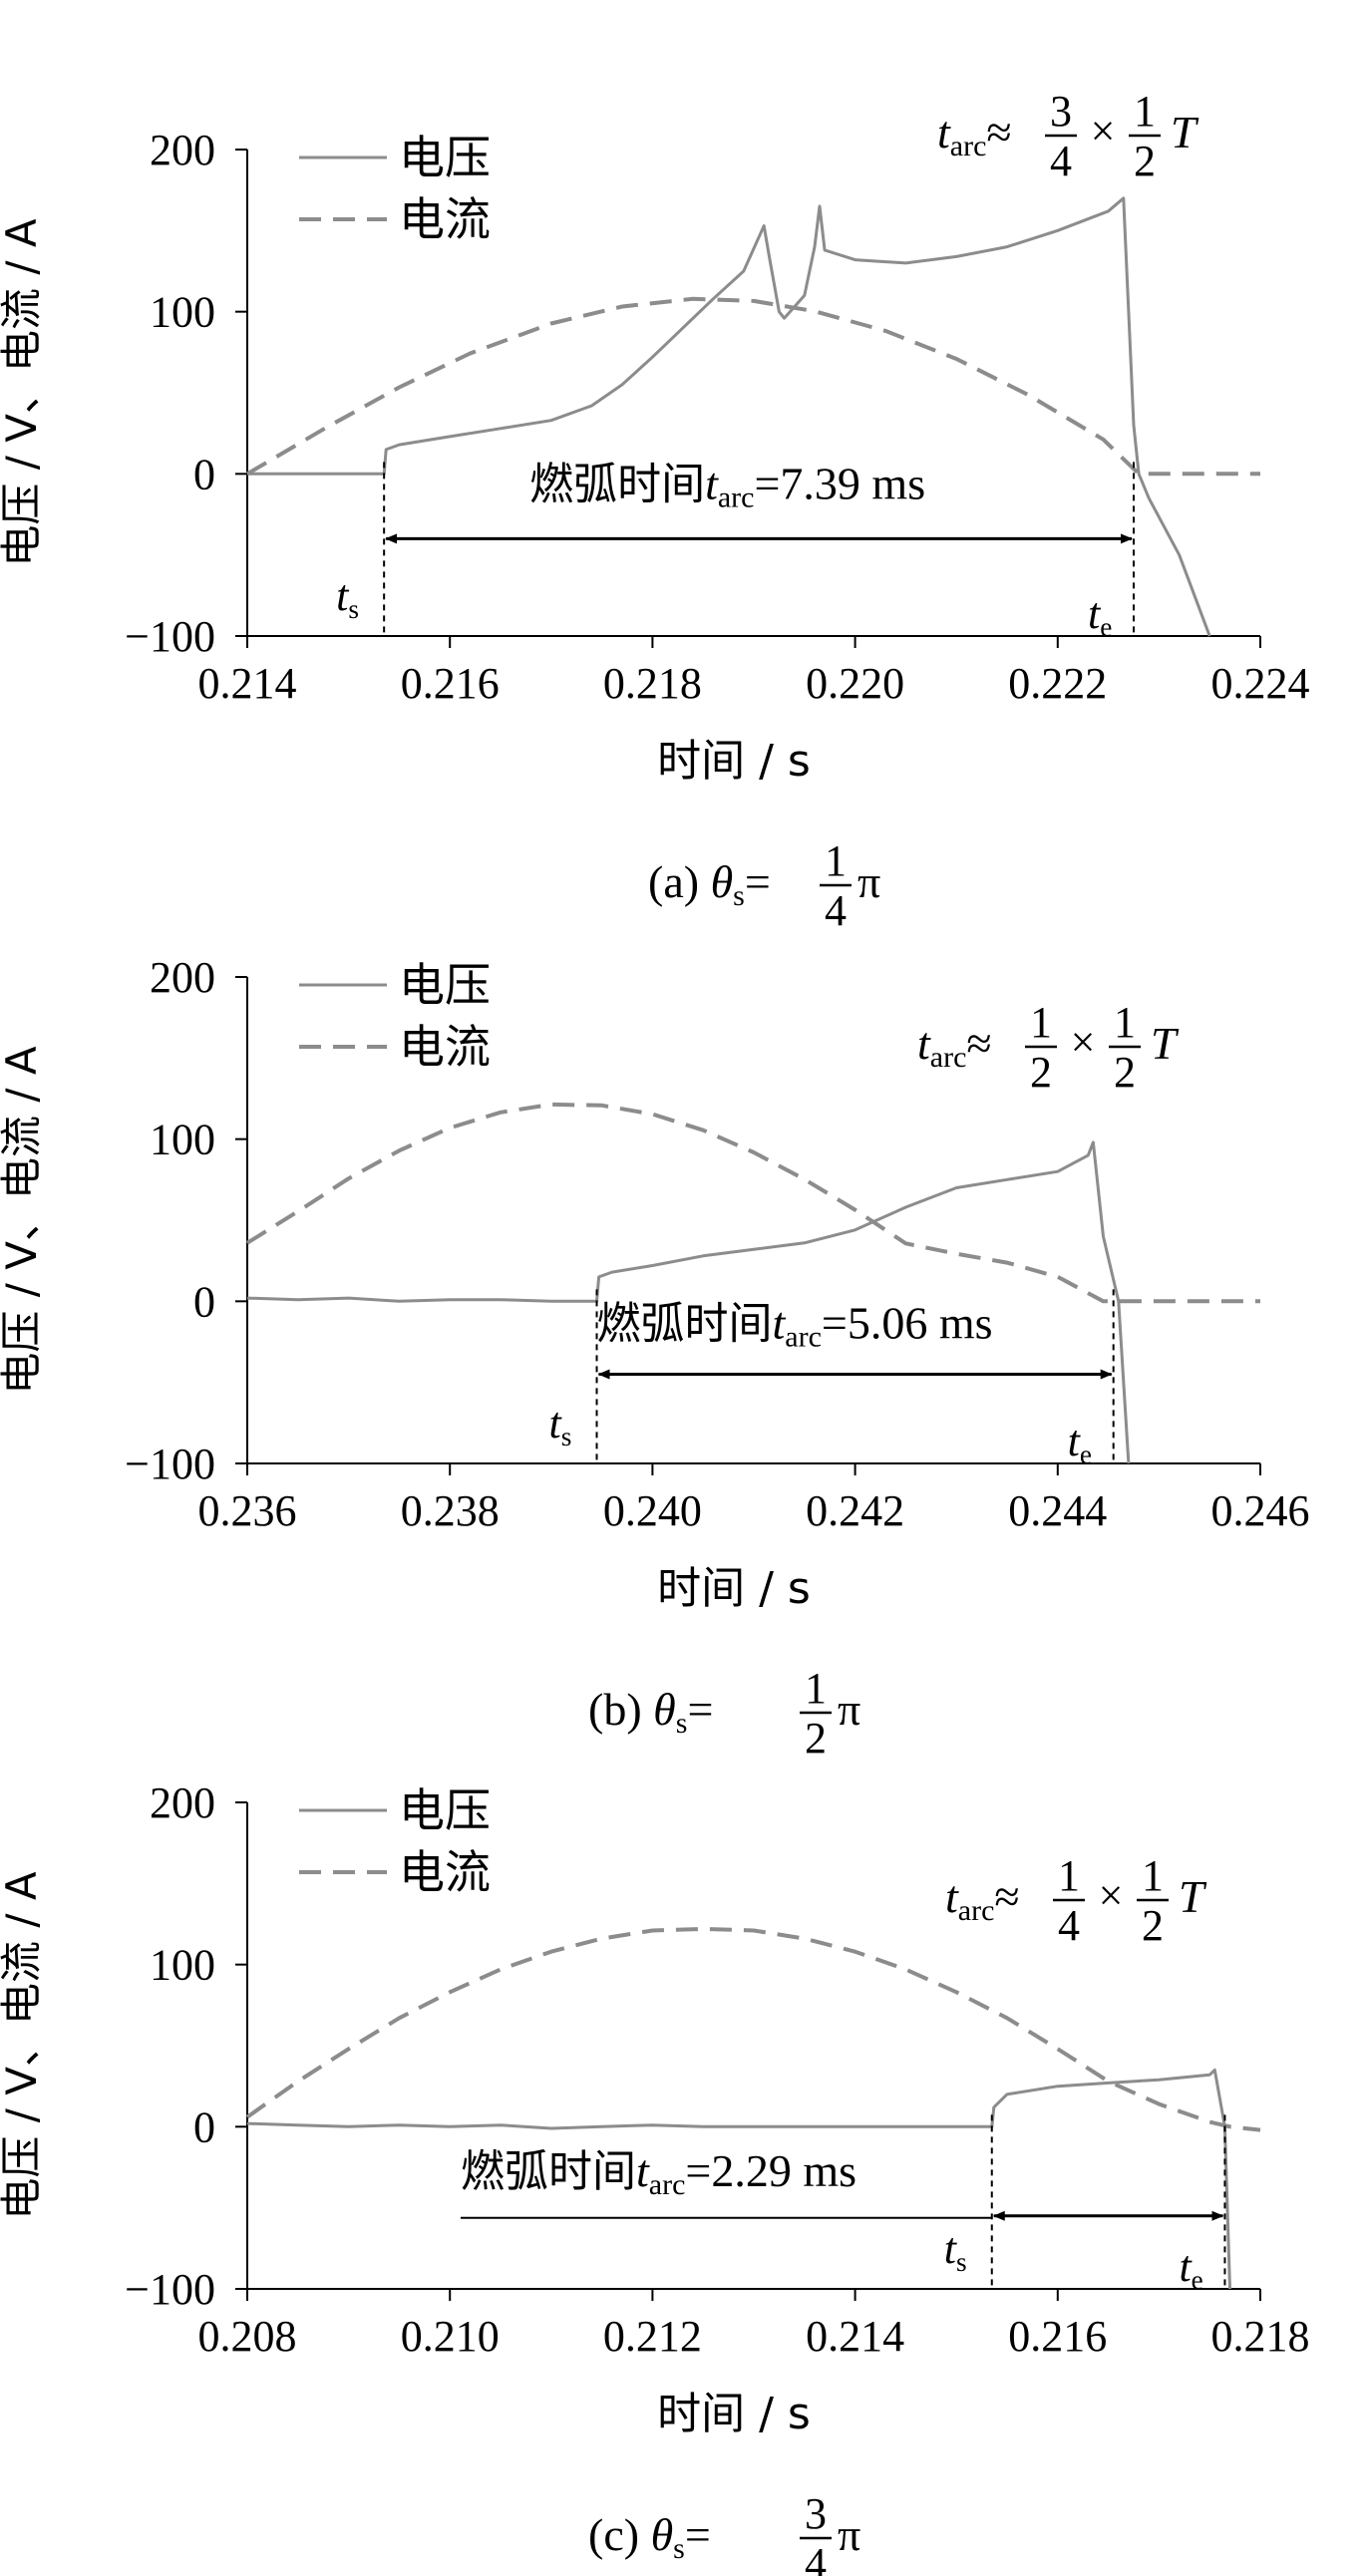  What do you see at coordinates (816, 1688) in the screenshot?
I see `caption-frac-num: 1` at bounding box center [816, 1688].